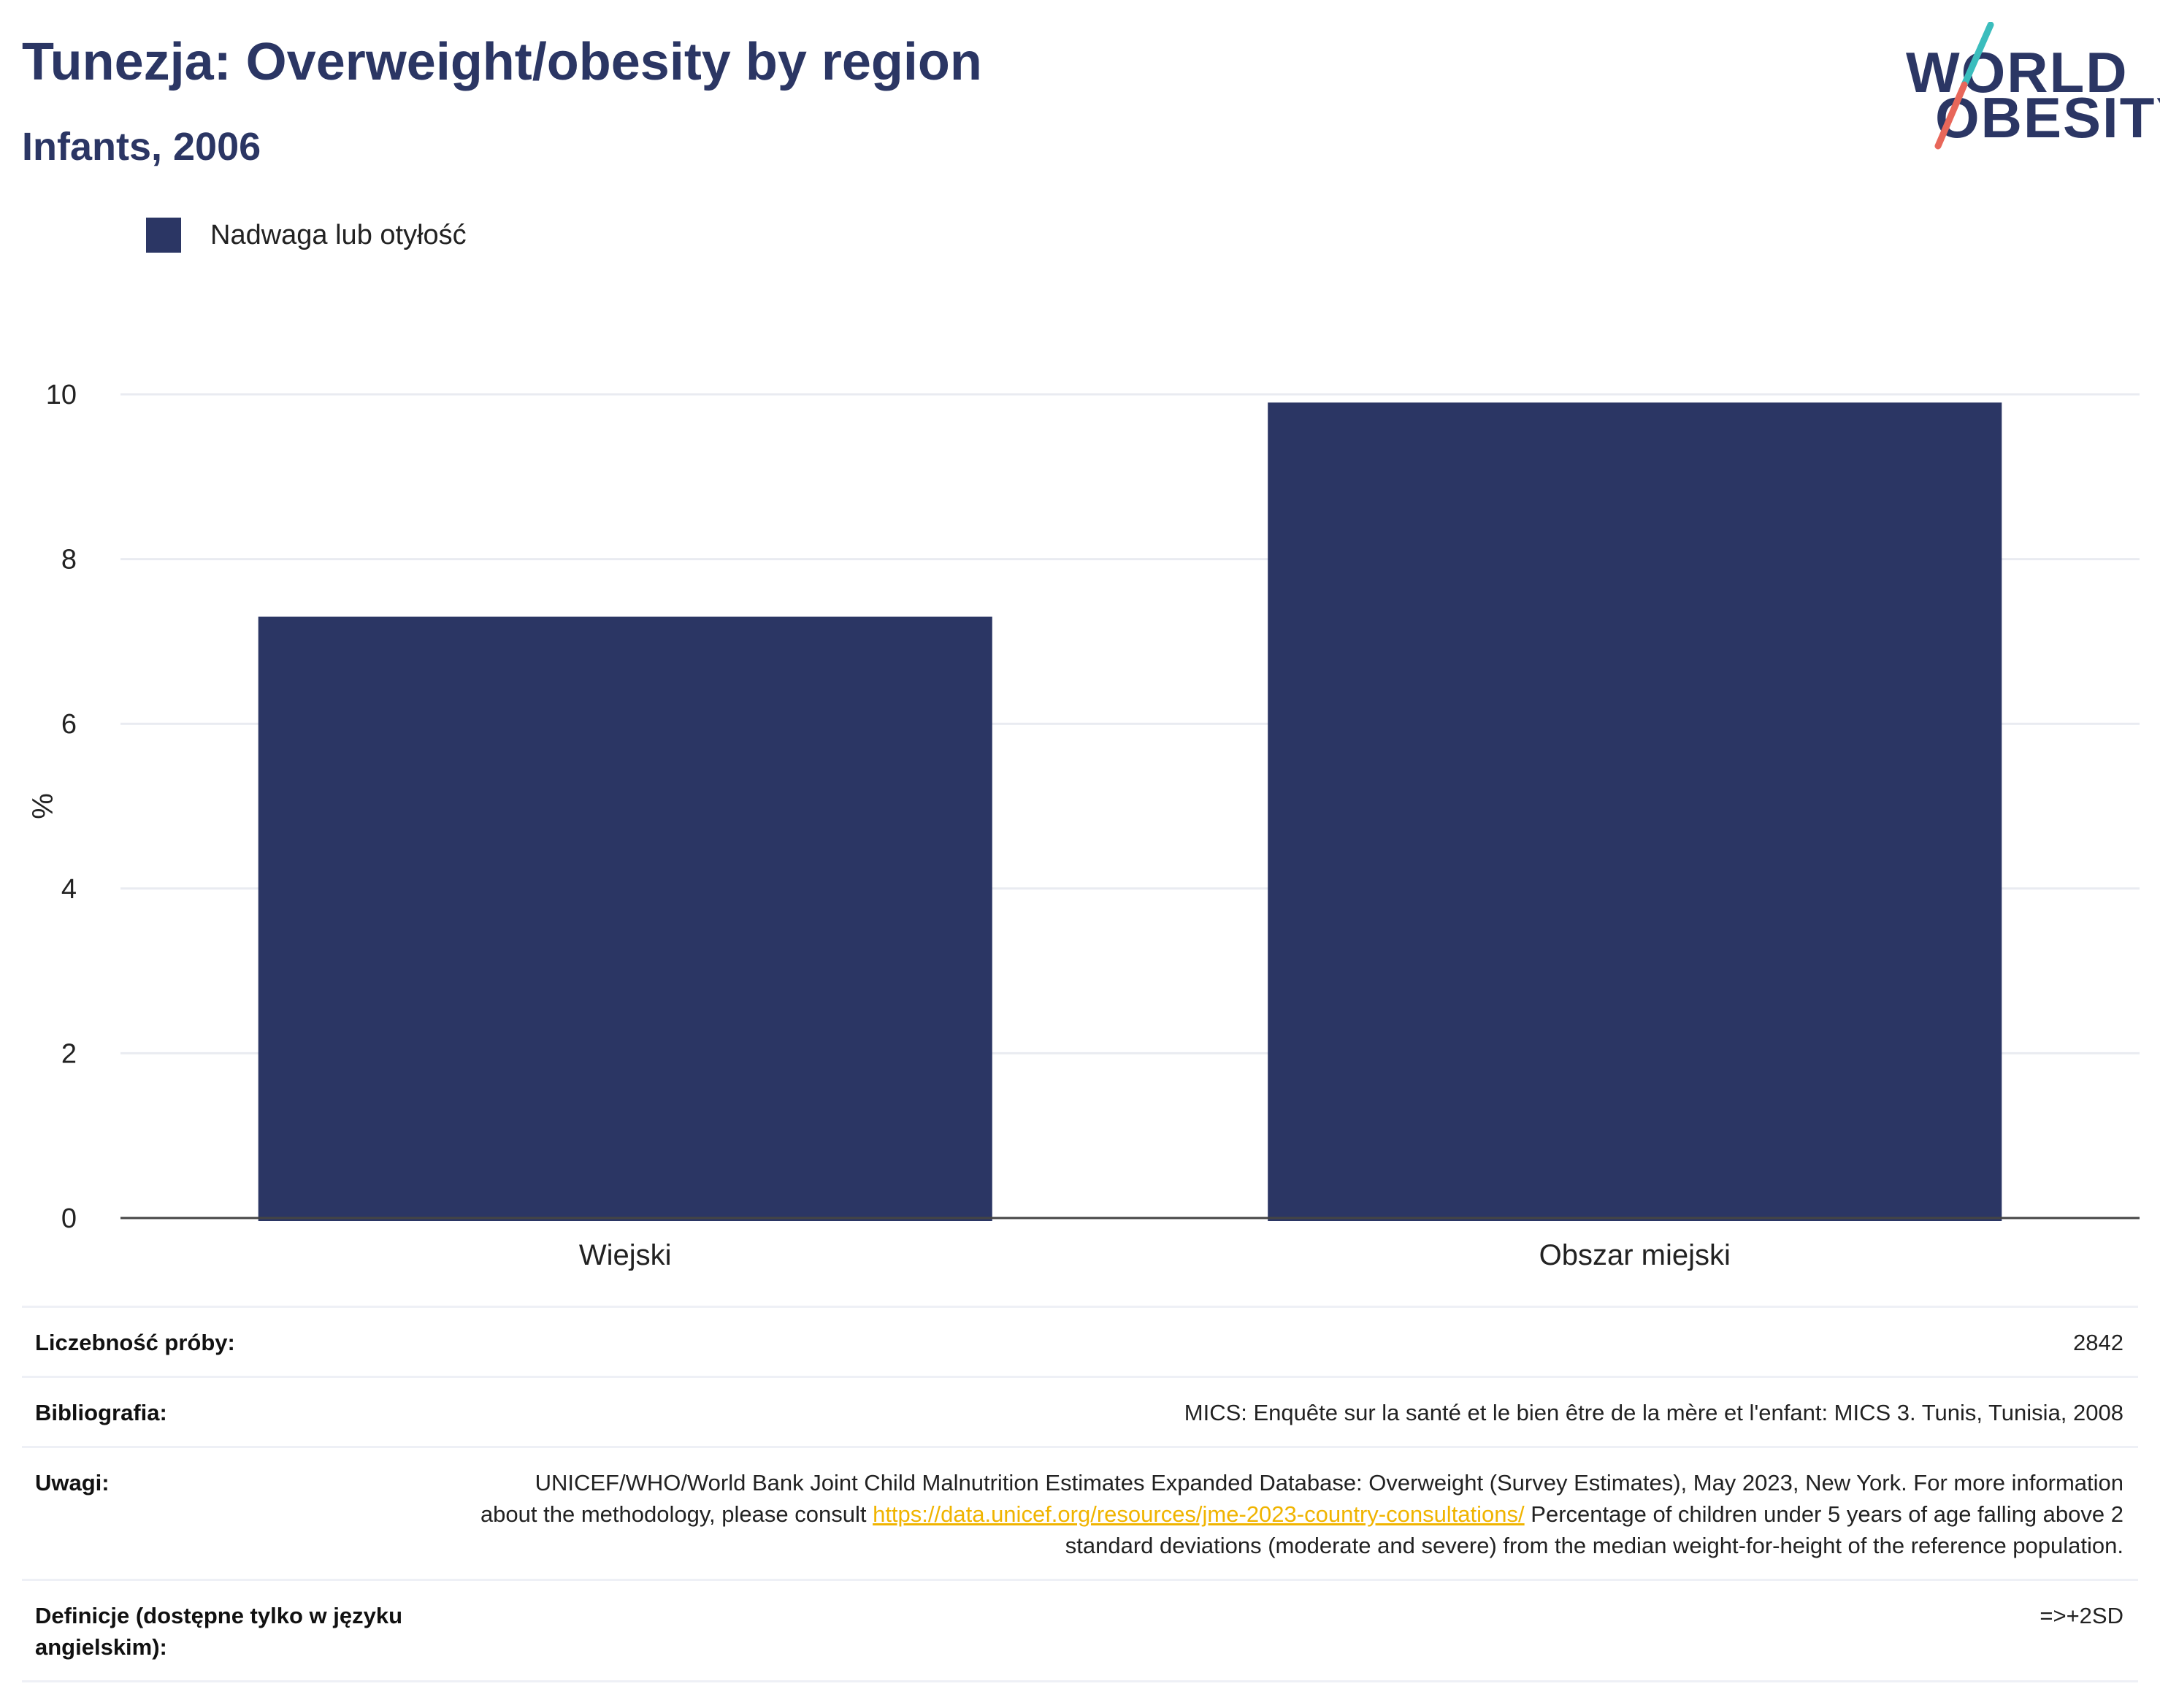  Describe the element at coordinates (61, 395) in the screenshot. I see `y-tick-label: 10` at that location.